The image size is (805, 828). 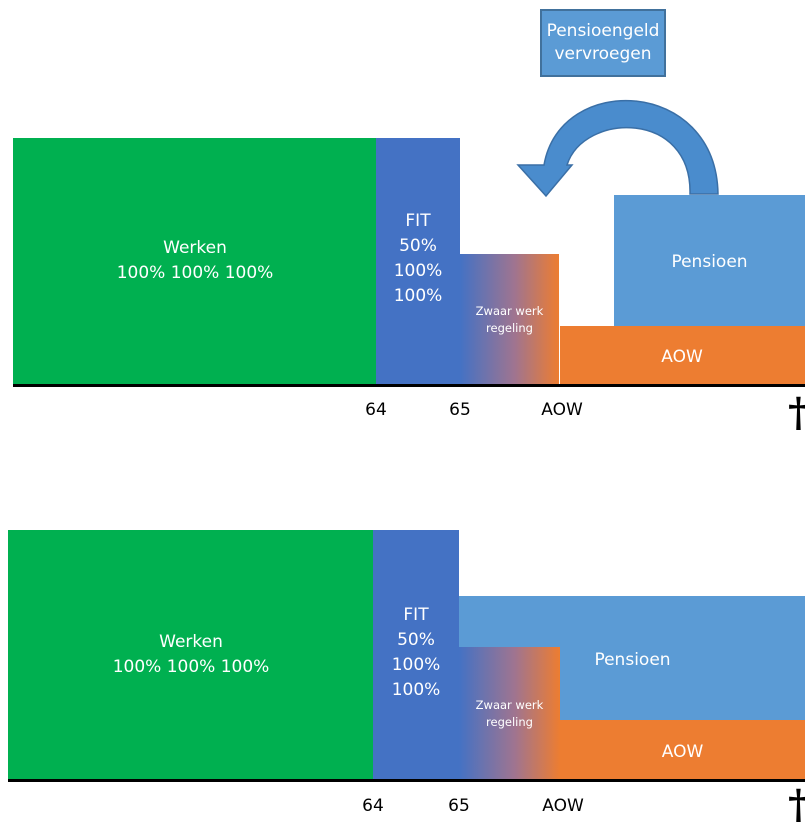 I want to click on top-aow-block, so click(x=682, y=356).